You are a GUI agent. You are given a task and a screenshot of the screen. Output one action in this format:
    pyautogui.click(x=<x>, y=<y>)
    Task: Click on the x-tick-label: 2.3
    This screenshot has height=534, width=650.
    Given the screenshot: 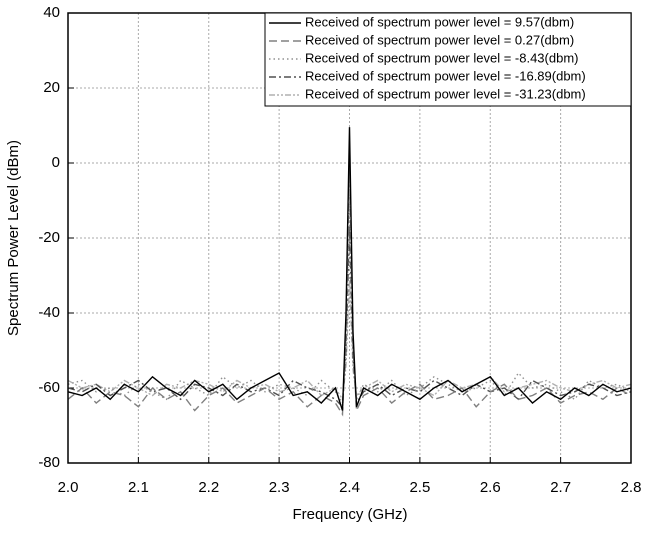 What is the action you would take?
    pyautogui.click(x=279, y=487)
    